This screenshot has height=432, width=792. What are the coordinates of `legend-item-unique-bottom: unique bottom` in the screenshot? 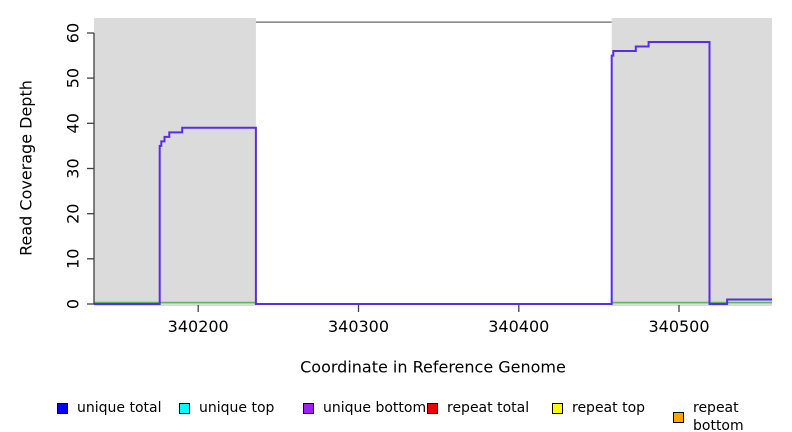 It's located at (364, 408).